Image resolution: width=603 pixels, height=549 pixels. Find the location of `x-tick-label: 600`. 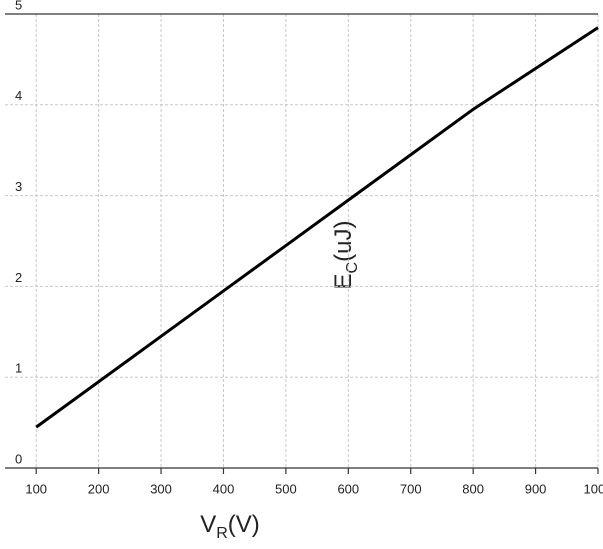

x-tick-label: 600 is located at coordinates (348, 488).